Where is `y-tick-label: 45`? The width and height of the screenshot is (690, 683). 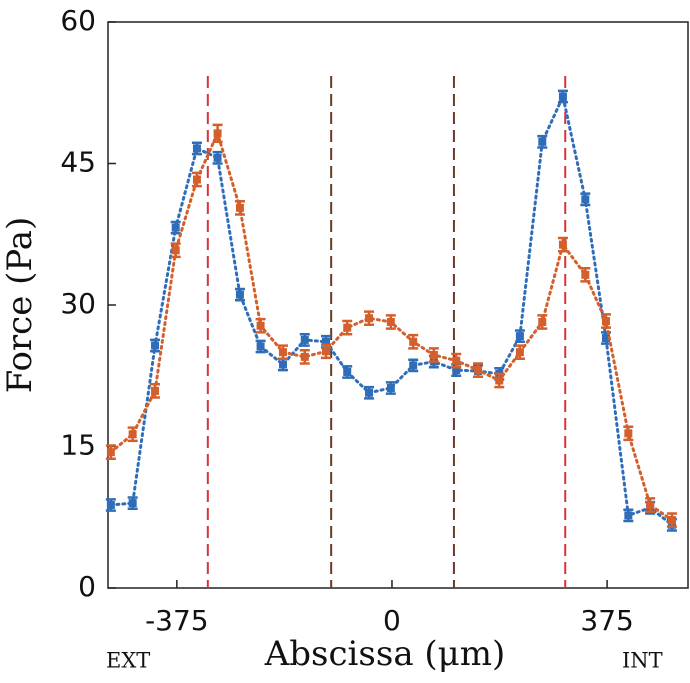
y-tick-label: 45 is located at coordinates (78, 162).